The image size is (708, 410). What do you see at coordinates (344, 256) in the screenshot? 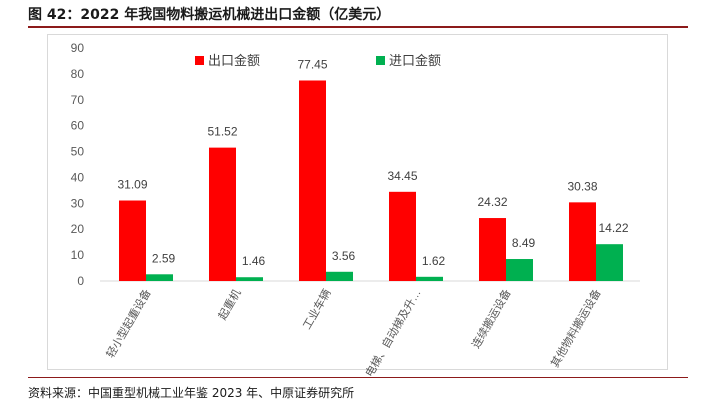
I see `import-value-label-2: 3.56` at bounding box center [344, 256].